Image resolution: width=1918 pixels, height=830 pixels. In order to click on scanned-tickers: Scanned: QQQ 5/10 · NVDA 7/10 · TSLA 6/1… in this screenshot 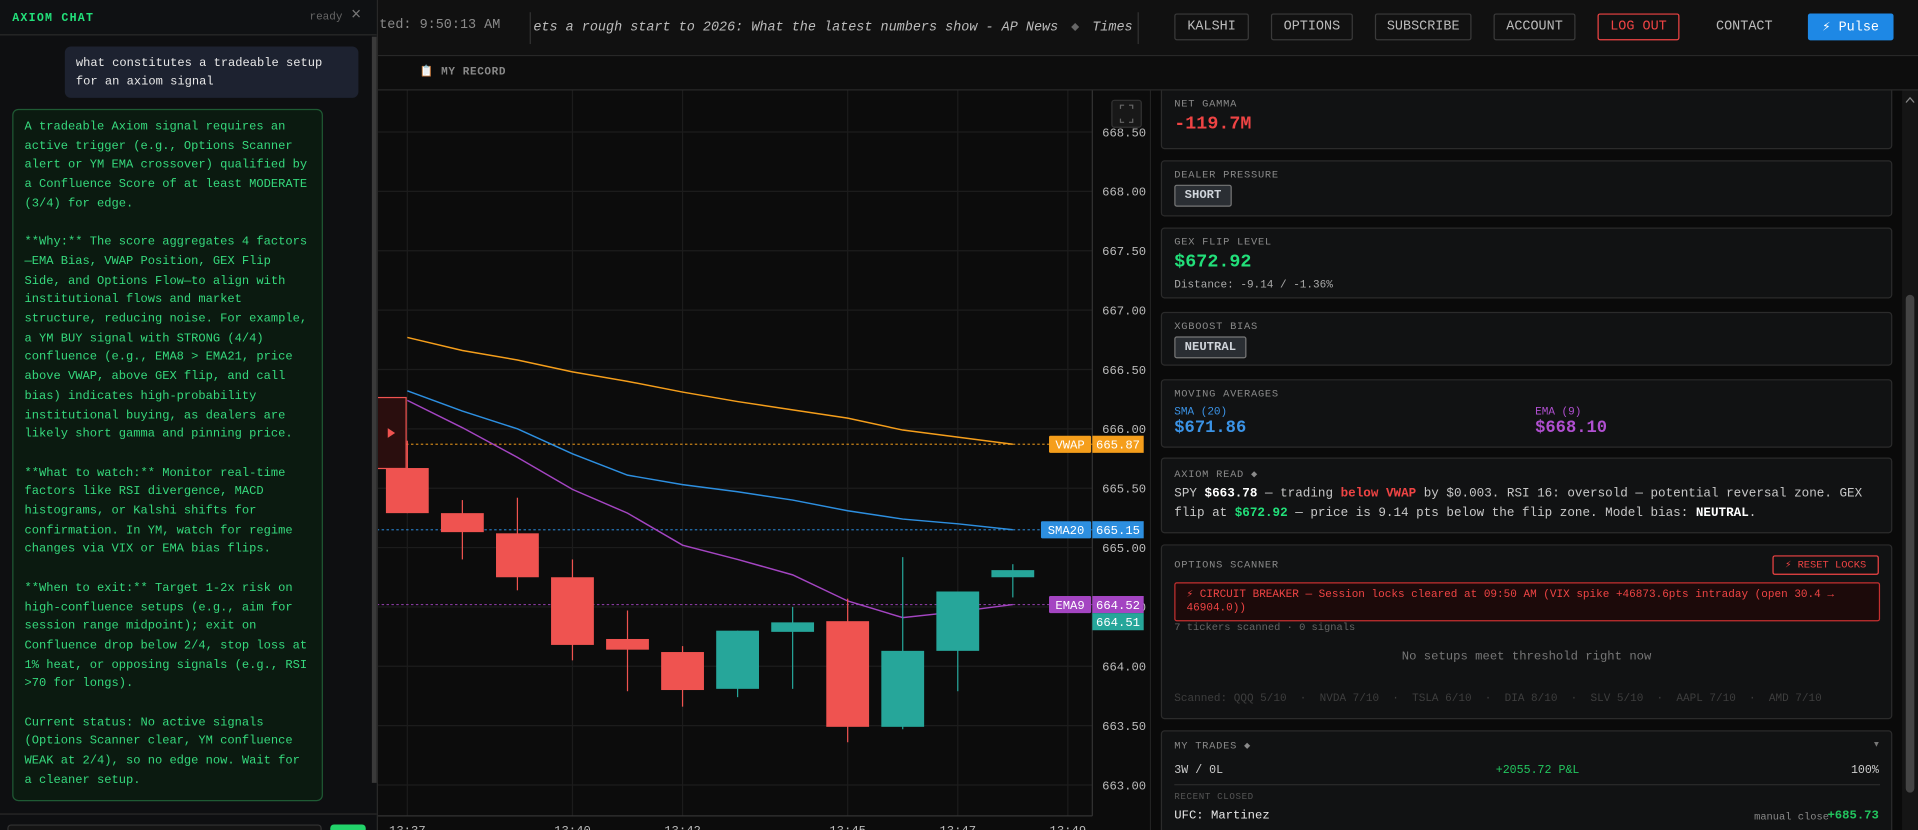, I will do `click(1498, 698)`.